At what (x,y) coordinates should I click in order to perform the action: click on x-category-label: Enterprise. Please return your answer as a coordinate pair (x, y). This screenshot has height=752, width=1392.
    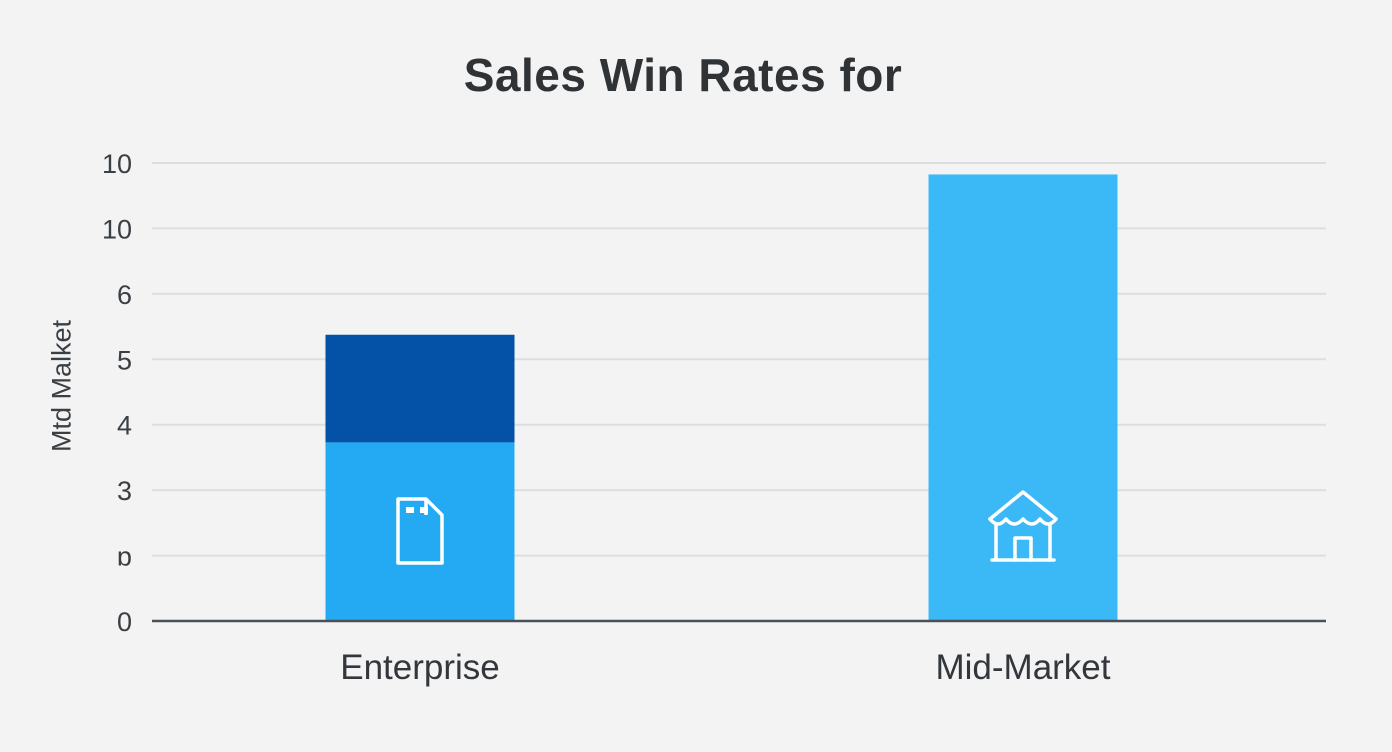
    Looking at the image, I should click on (420, 667).